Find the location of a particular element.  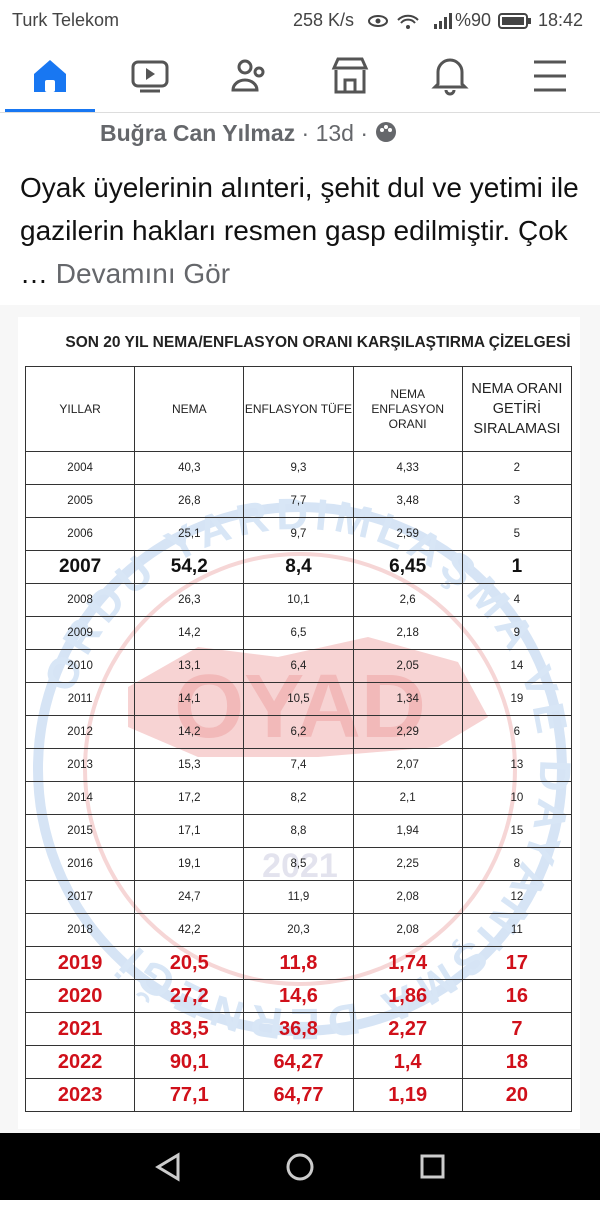

table-cell: 2,25 is located at coordinates (407, 864).